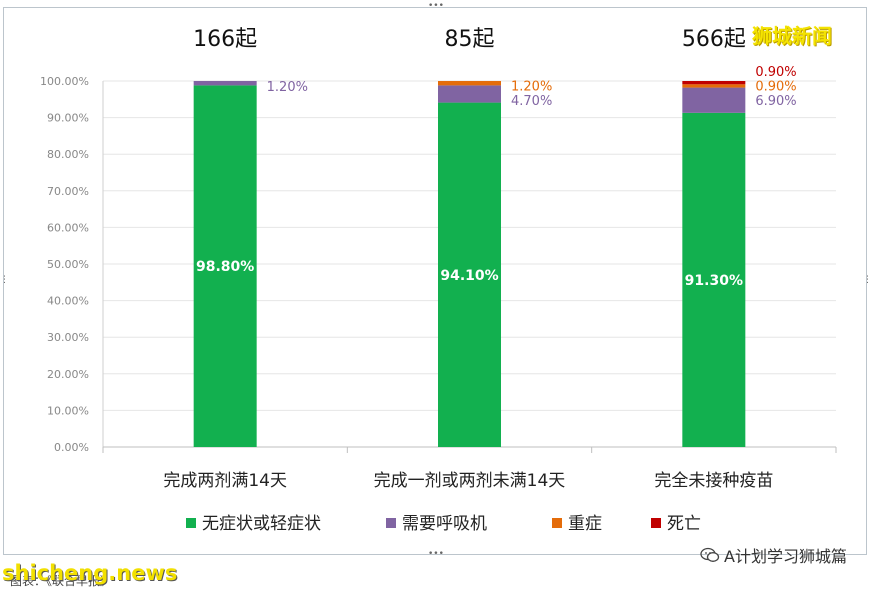  I want to click on data-label: 98.80%, so click(225, 267).